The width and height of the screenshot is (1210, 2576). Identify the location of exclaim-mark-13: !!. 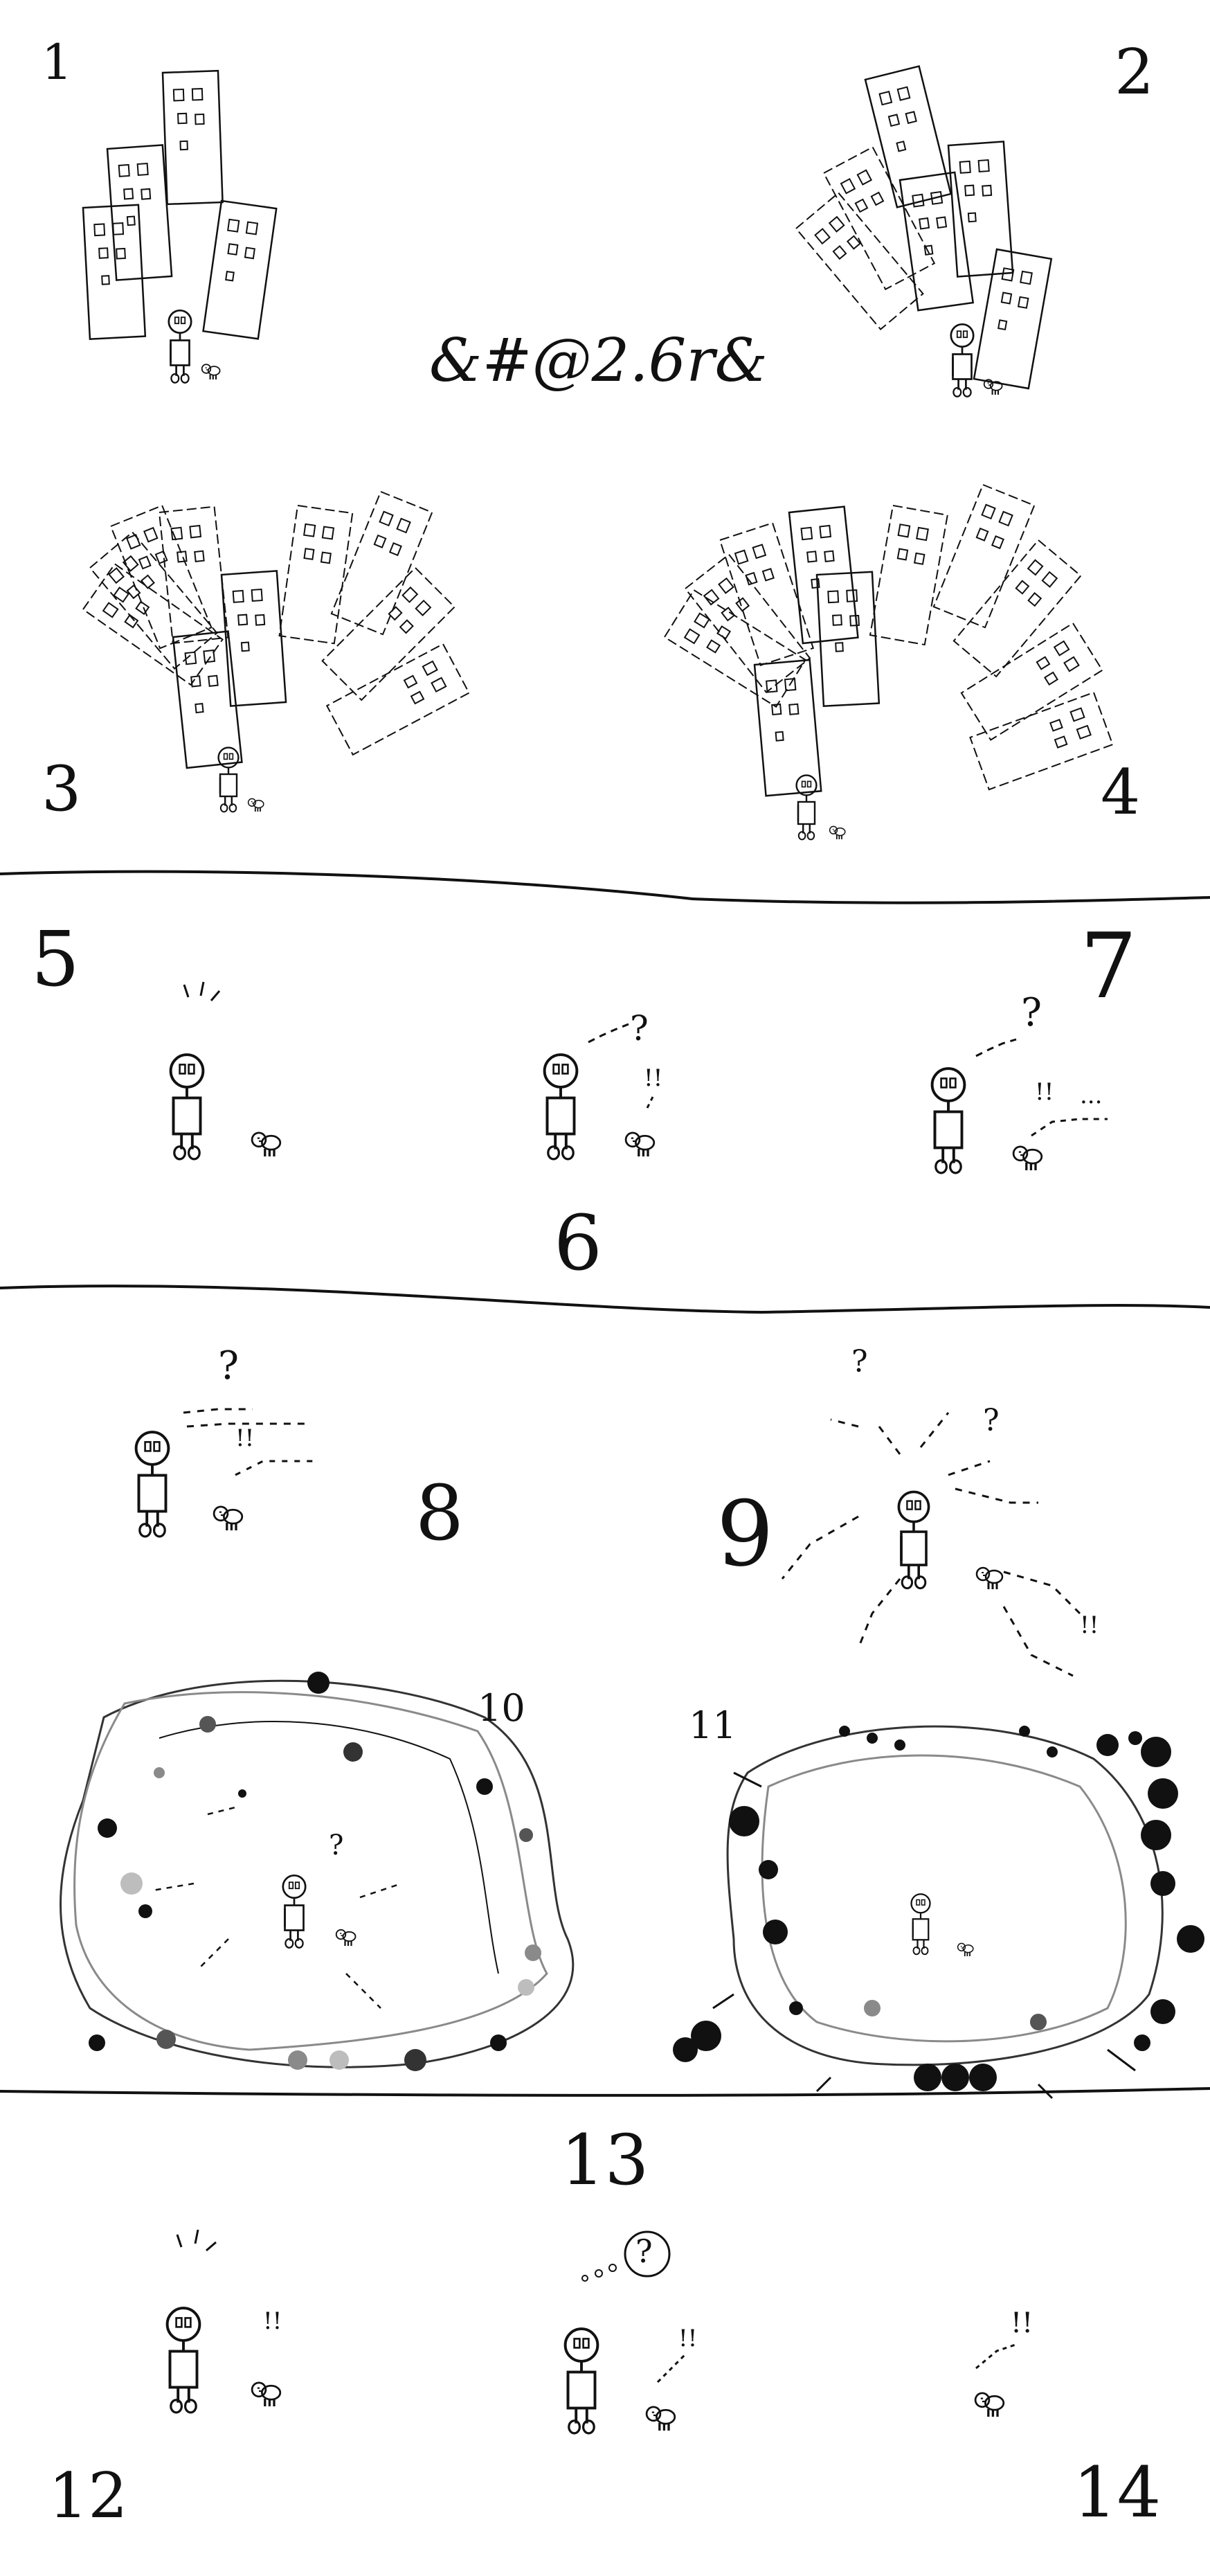
(688, 2338).